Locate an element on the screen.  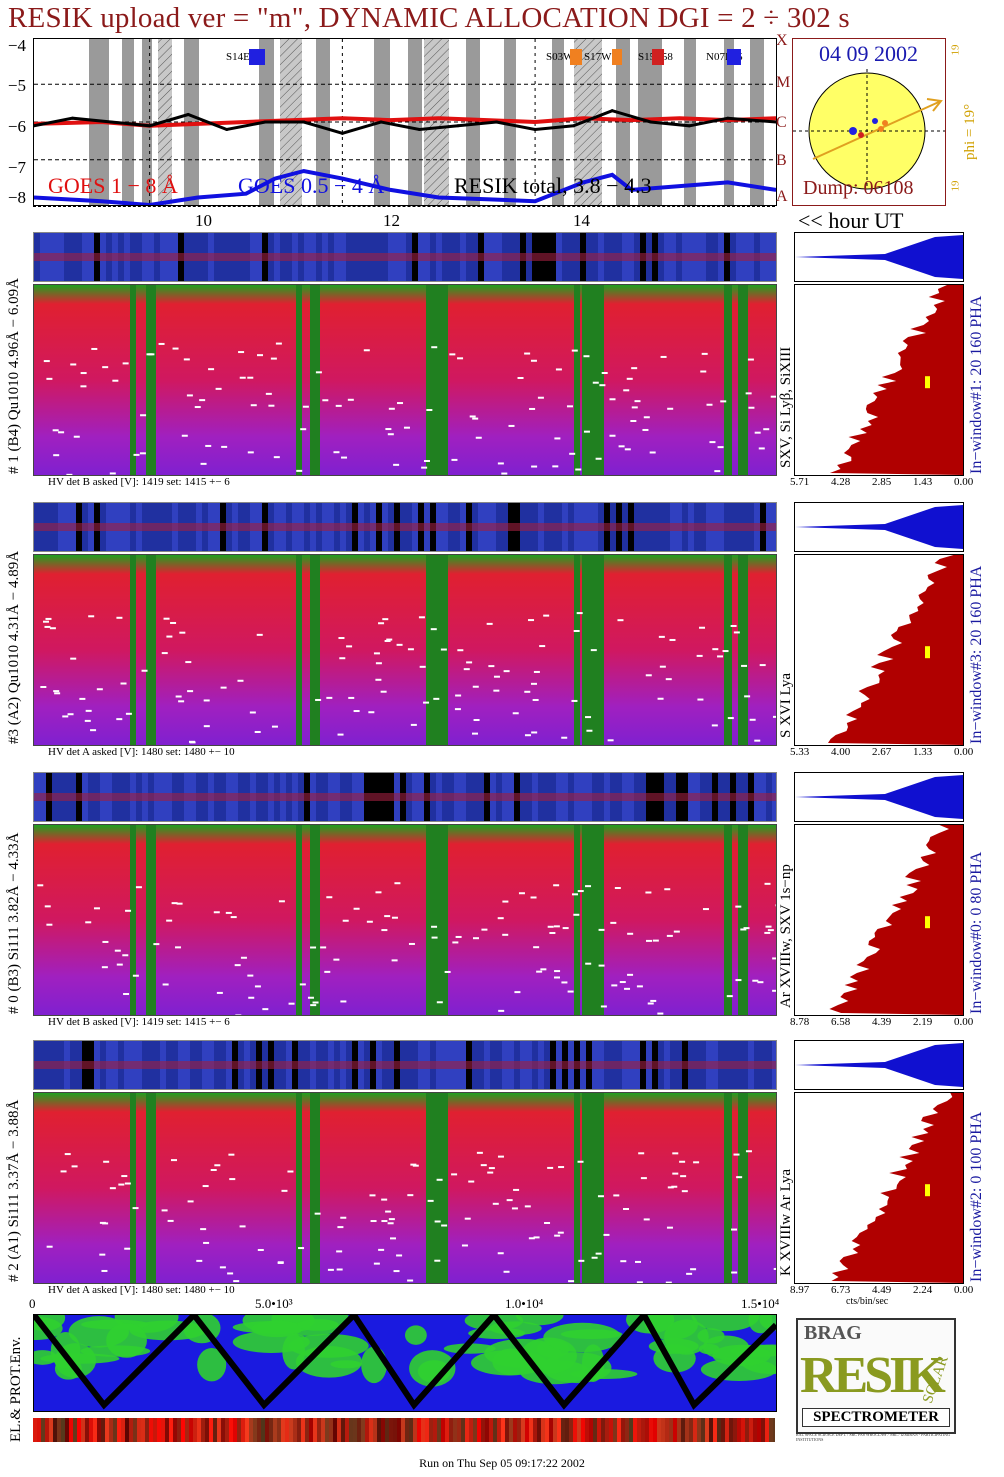
histogram-tick: 2.67 is located at coordinates (882, 752).